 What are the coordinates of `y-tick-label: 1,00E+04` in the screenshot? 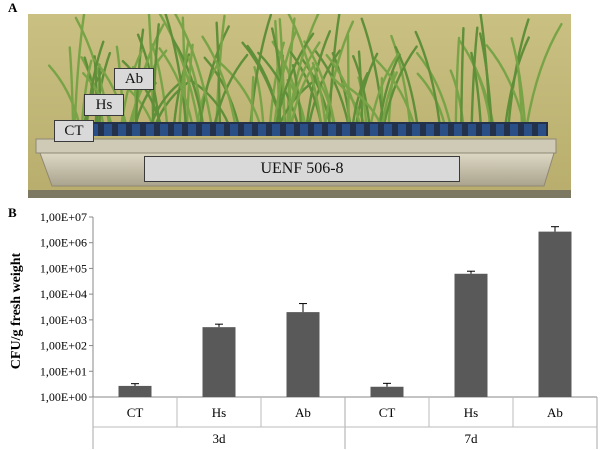 It's located at (63, 294).